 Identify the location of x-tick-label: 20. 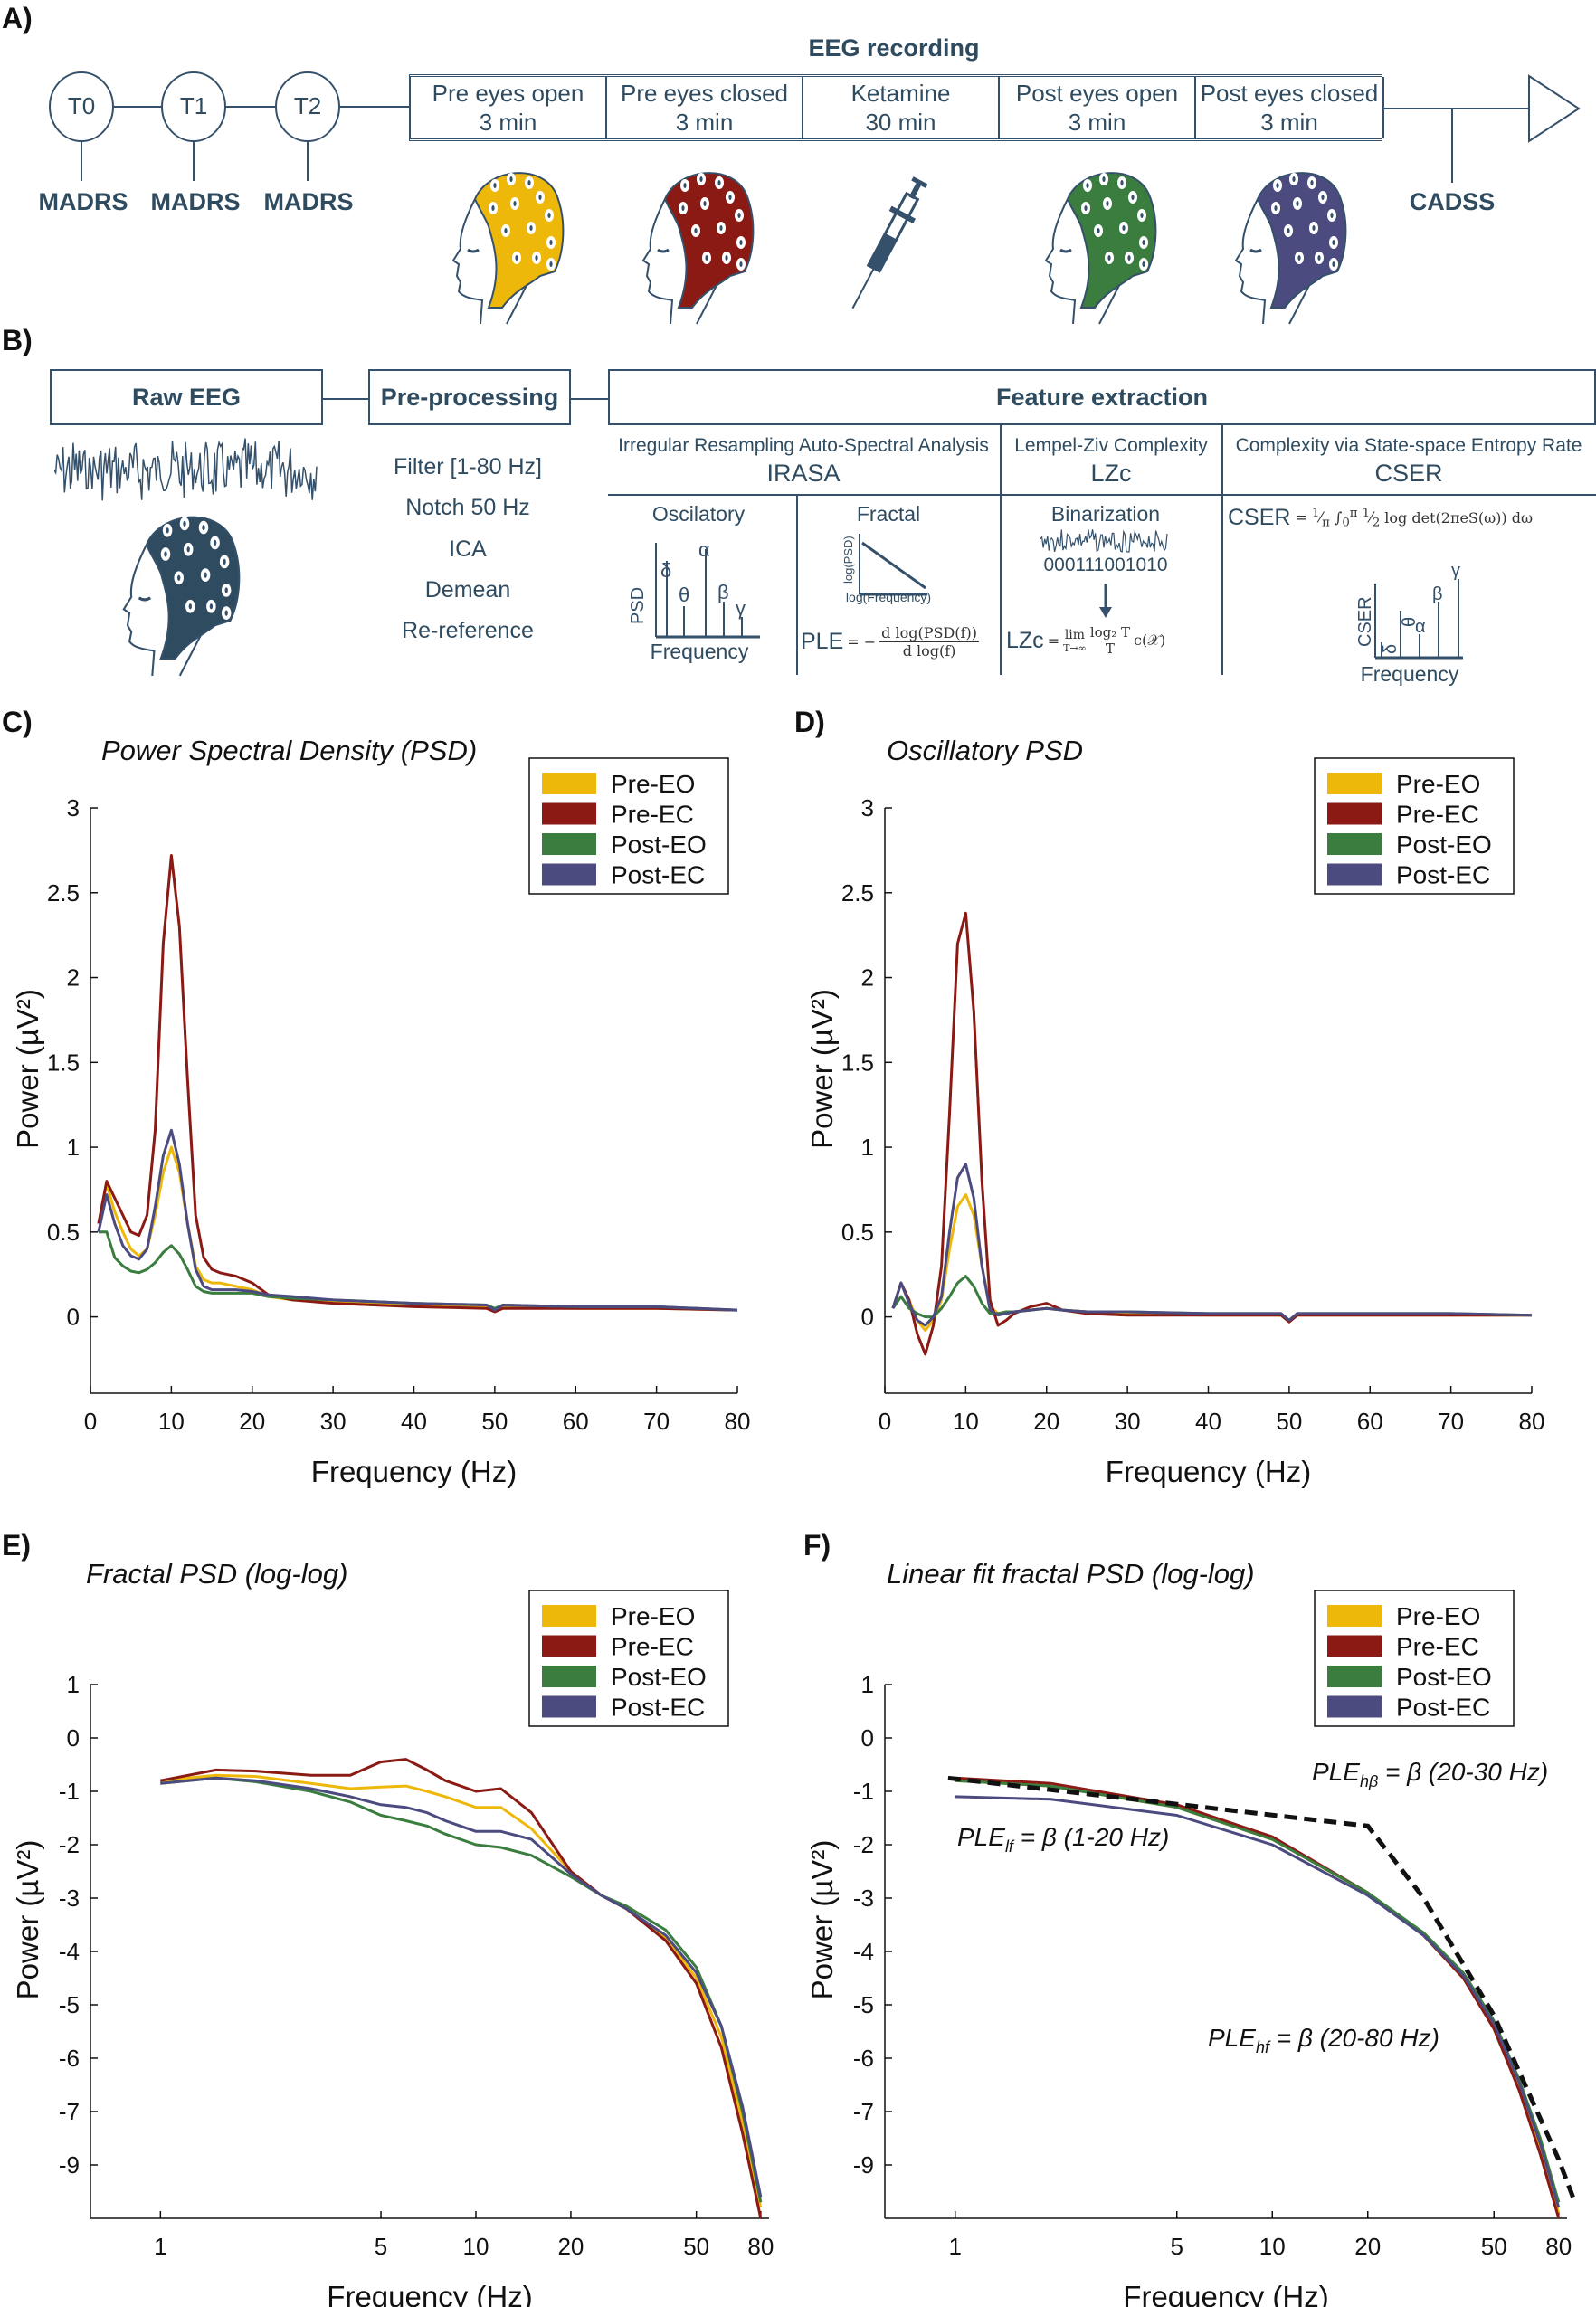
(1046, 1421).